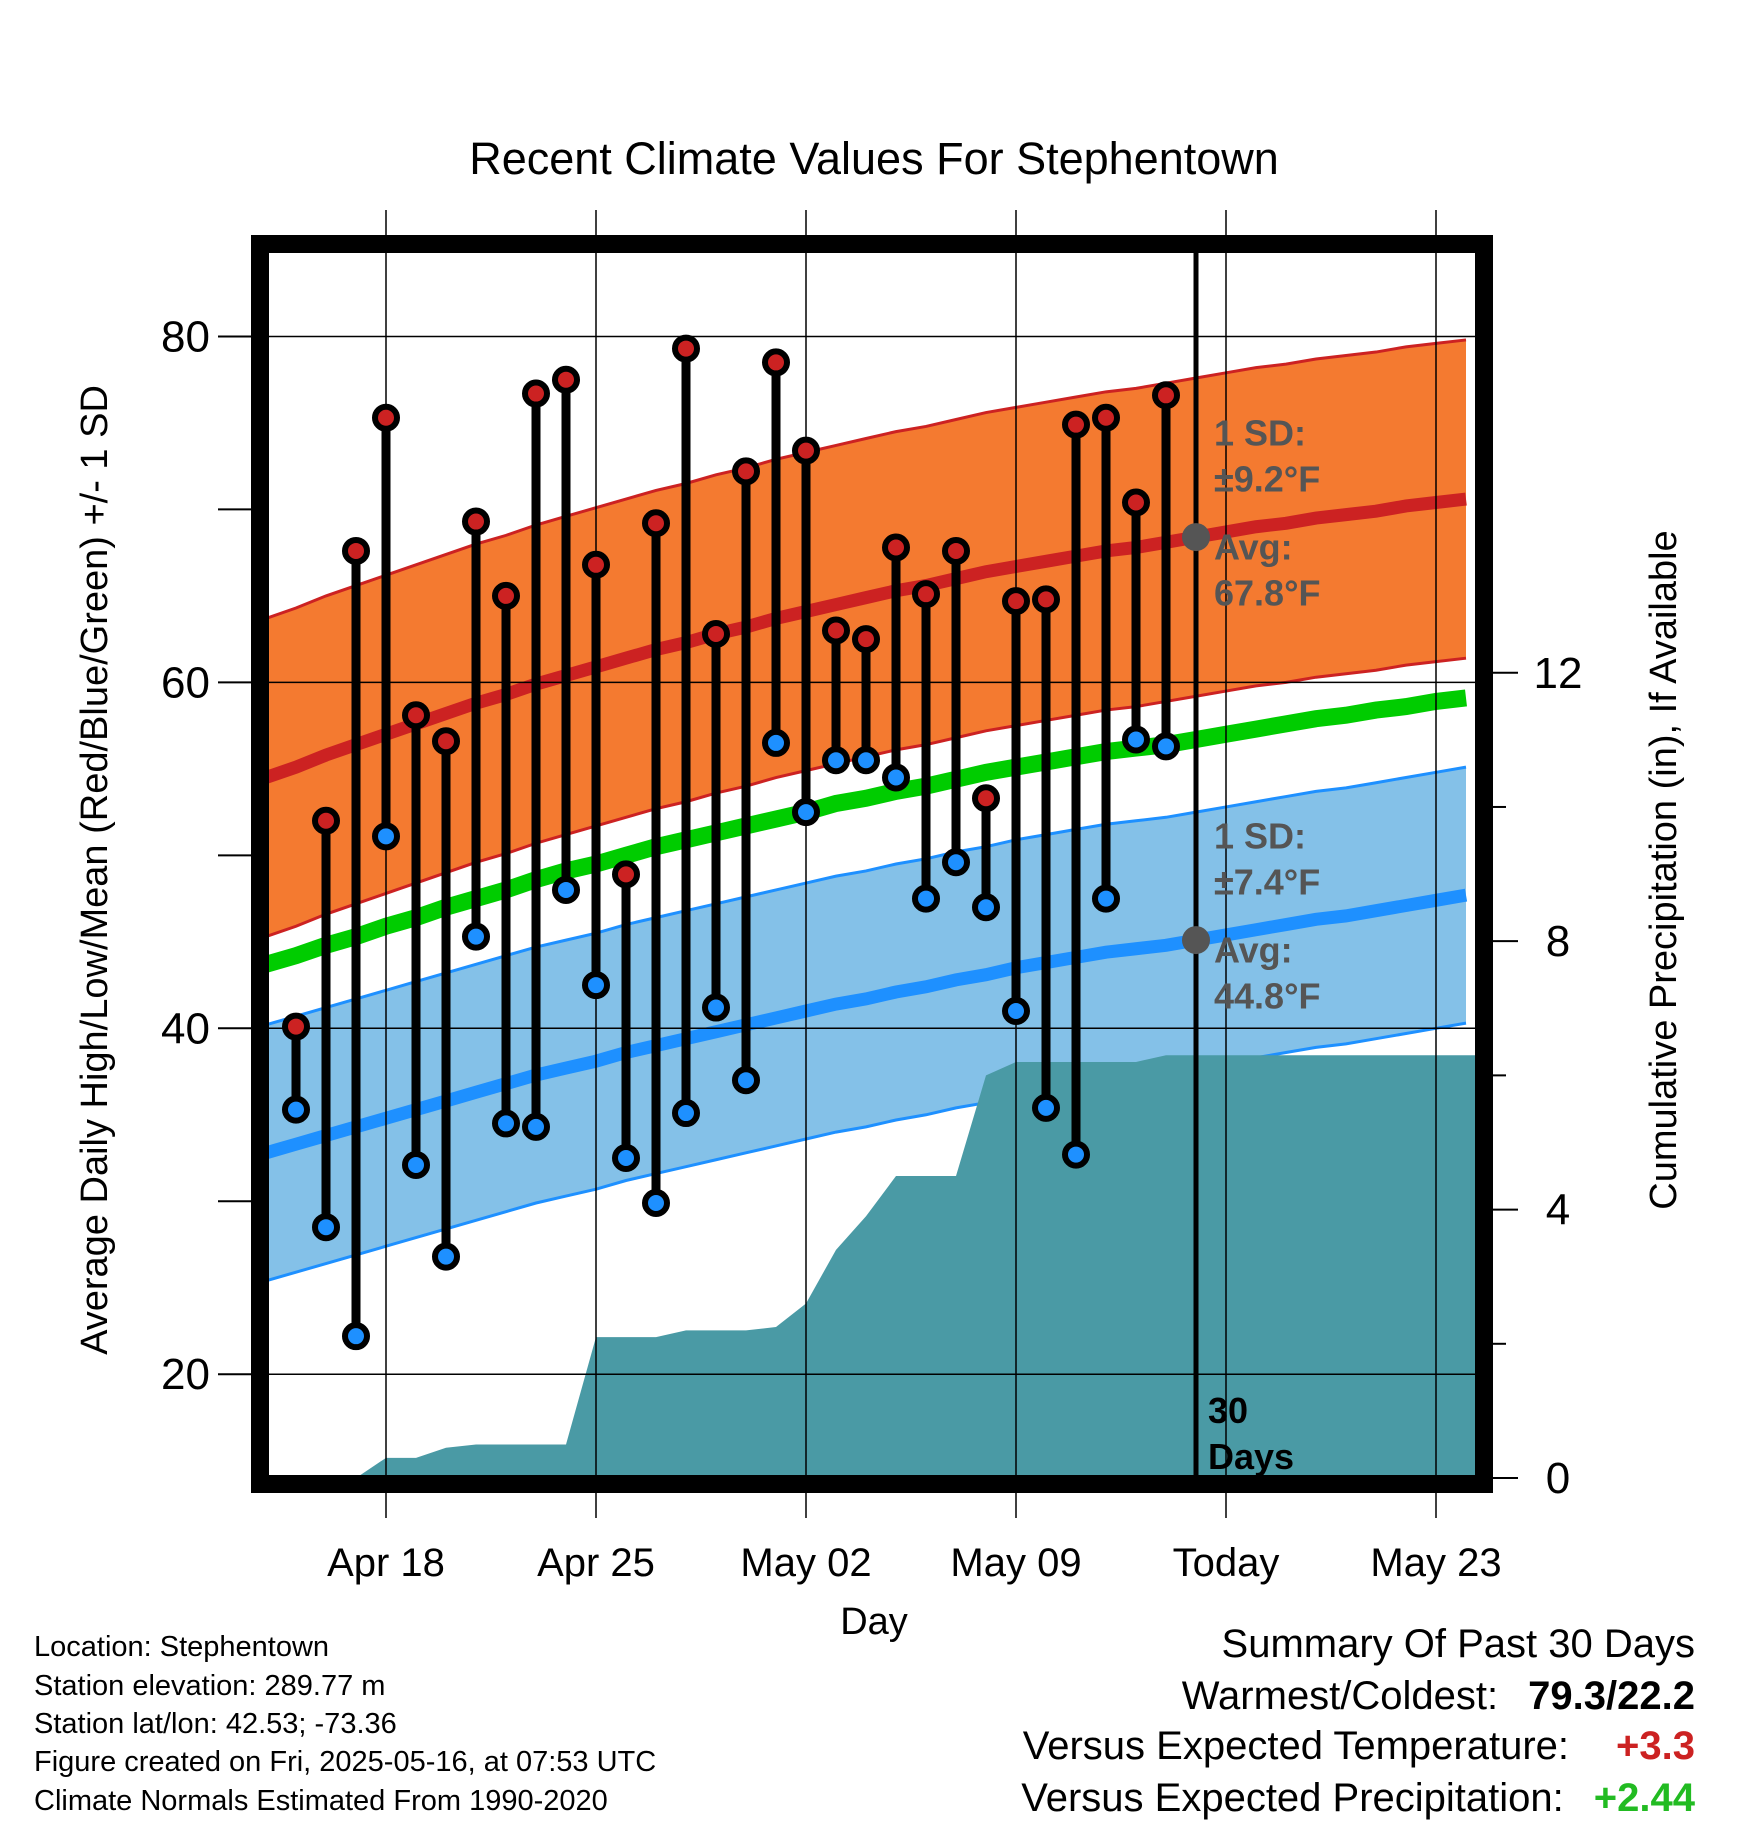 The height and width of the screenshot is (1828, 1748). I want to click on summary-title-text: Summary Of Past 30 Days, so click(1458, 1644).